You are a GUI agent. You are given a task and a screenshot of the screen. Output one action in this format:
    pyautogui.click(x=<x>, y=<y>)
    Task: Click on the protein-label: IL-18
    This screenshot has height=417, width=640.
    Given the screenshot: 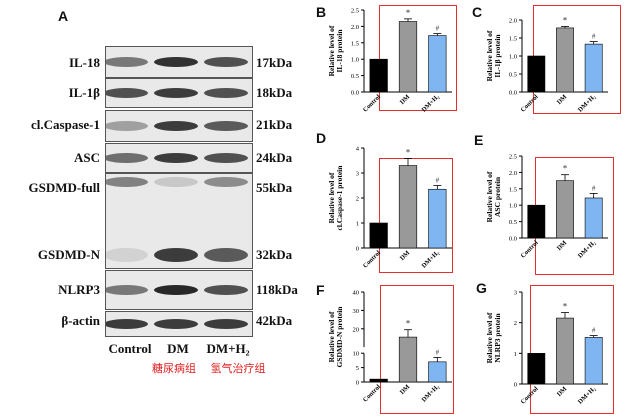 What is the action you would take?
    pyautogui.click(x=84, y=62)
    